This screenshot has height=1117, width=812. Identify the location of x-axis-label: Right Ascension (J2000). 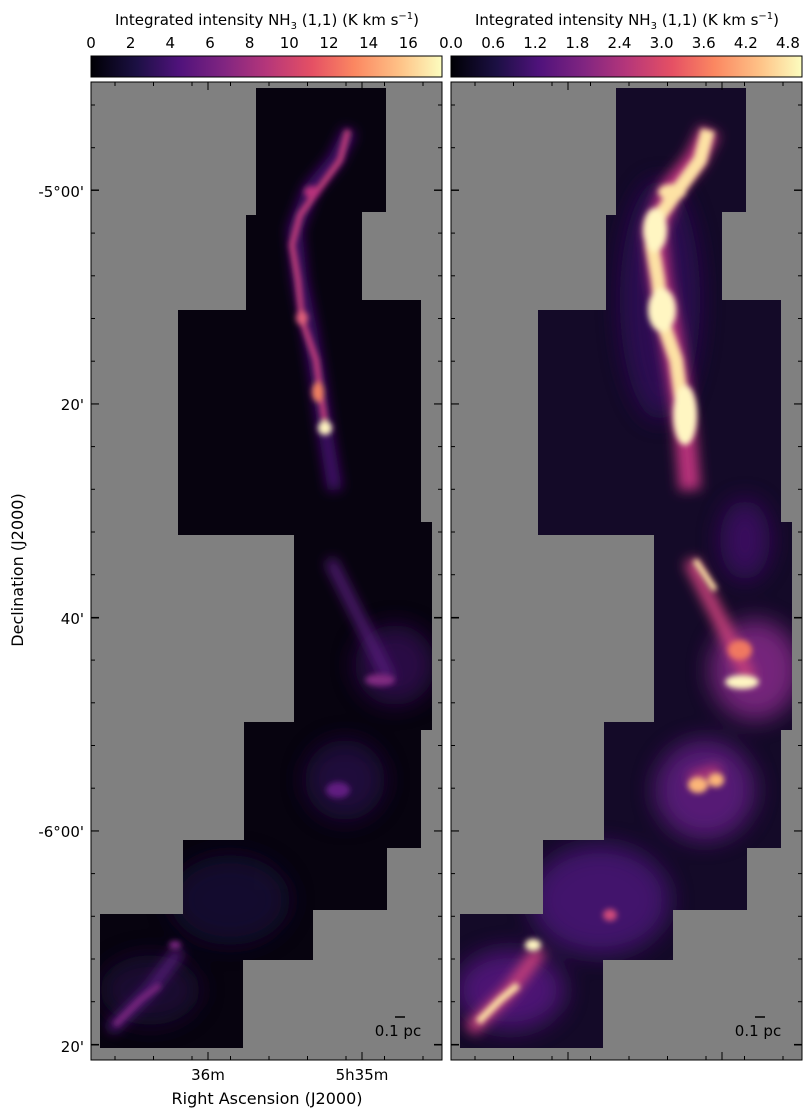
(267, 1098).